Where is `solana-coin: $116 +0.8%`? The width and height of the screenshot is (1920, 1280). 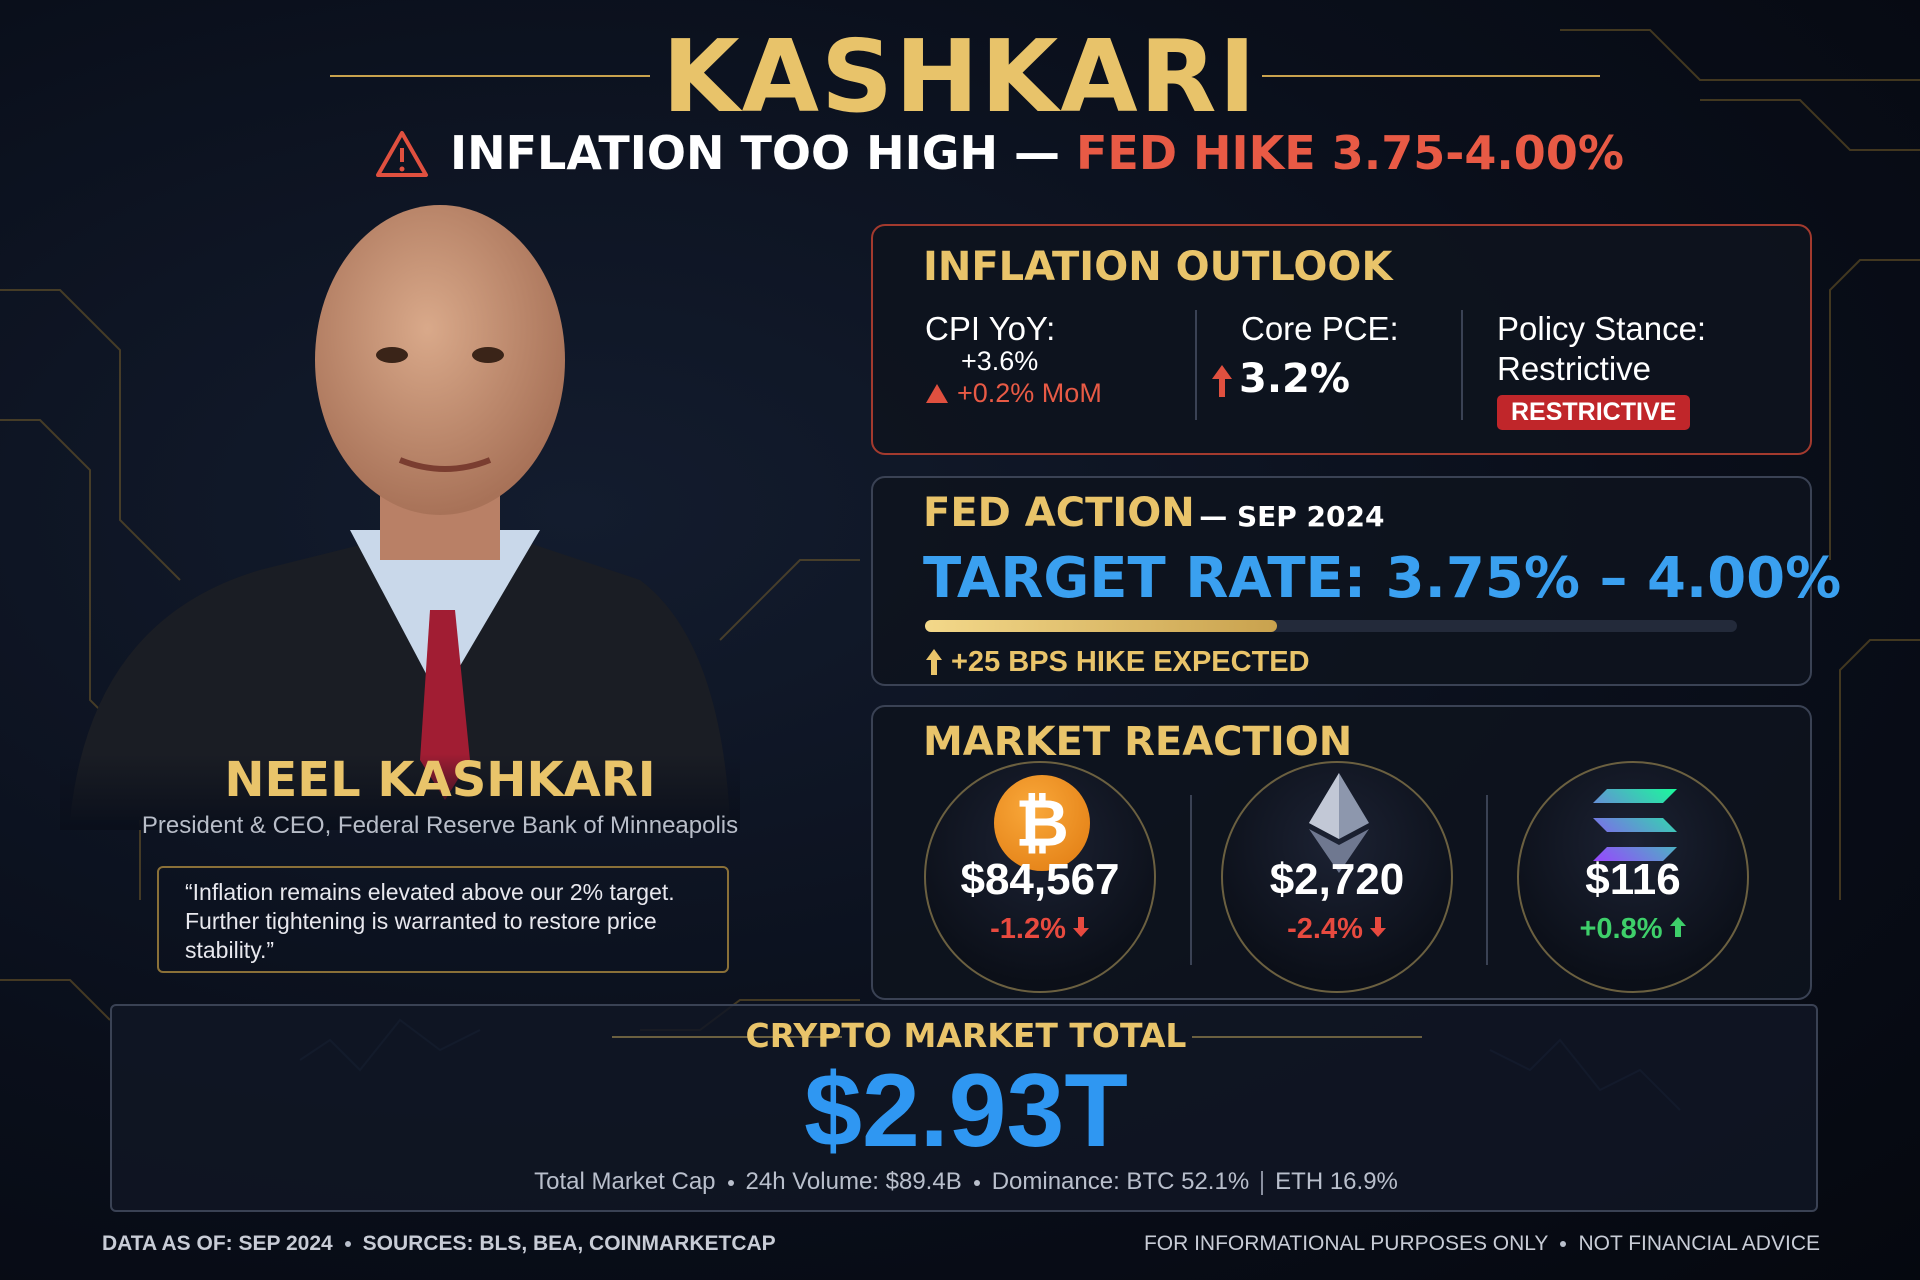 solana-coin: $116 +0.8% is located at coordinates (1633, 877).